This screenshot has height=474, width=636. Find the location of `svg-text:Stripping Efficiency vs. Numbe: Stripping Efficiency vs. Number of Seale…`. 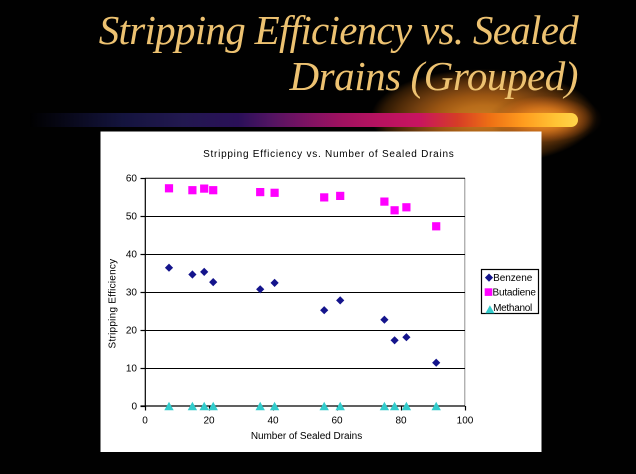

svg-text:Stripping Efficiency vs. Numbe: Stripping Efficiency vs. Number of Seale… is located at coordinates (328, 154).